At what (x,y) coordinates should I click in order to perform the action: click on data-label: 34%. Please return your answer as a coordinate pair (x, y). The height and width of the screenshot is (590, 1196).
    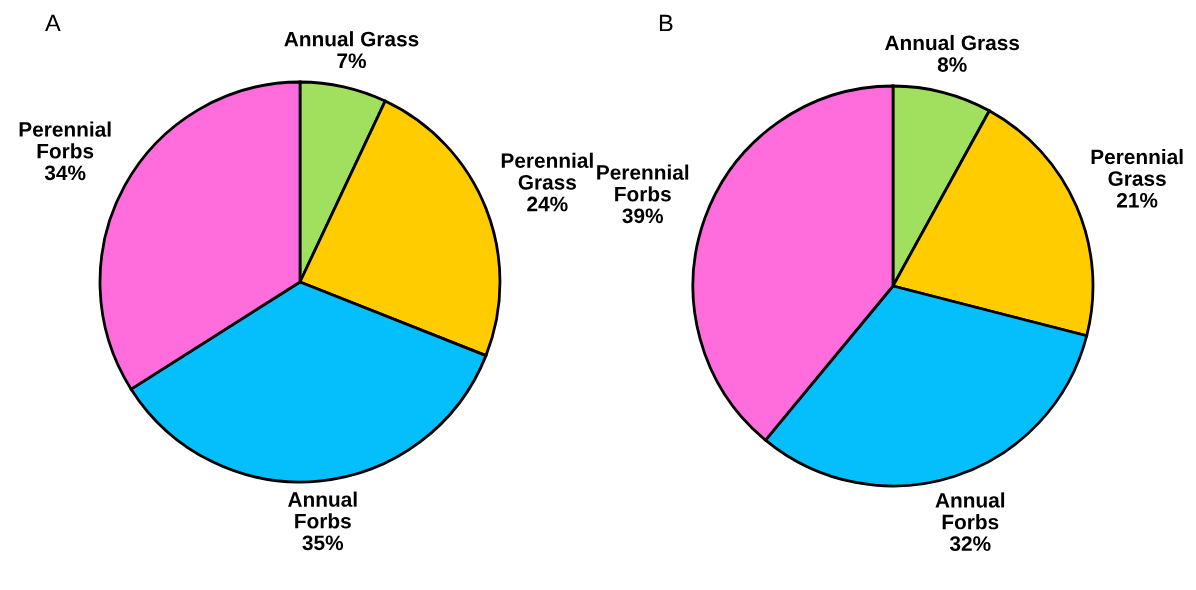
    Looking at the image, I should click on (65, 173).